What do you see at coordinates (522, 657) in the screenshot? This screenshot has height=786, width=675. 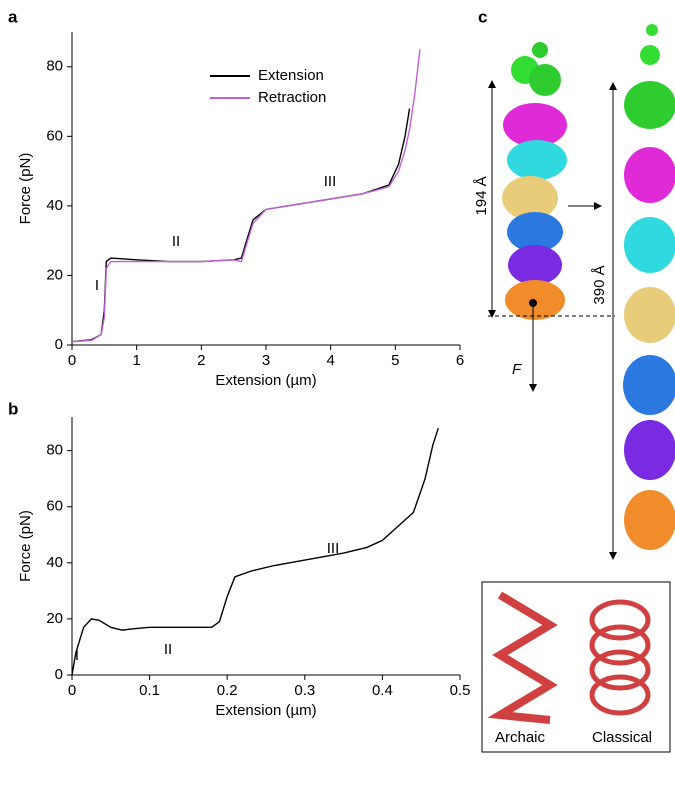 I see `archaic-helix` at bounding box center [522, 657].